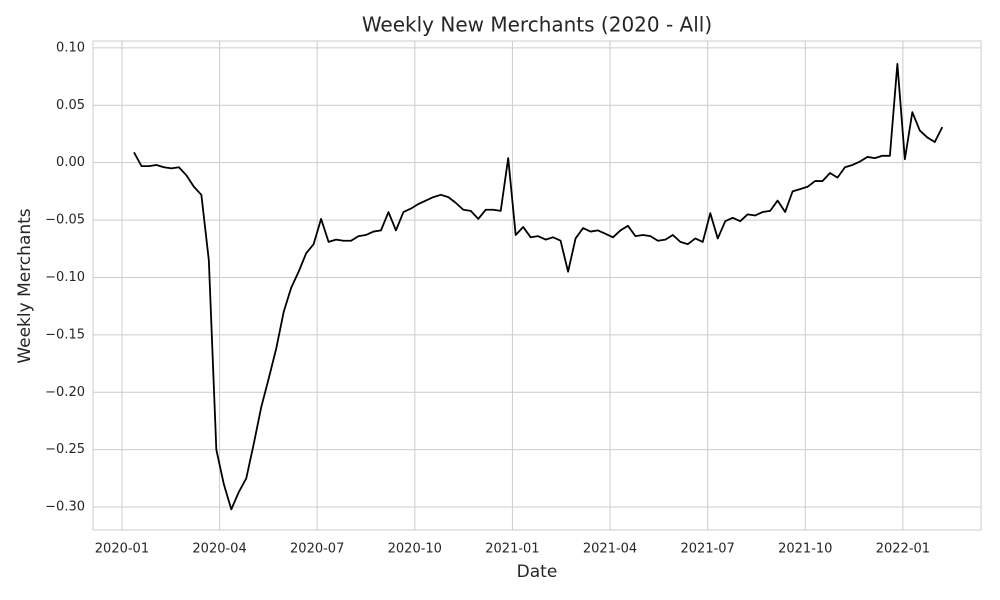 Image resolution: width=1000 pixels, height=600 pixels. I want to click on y-tick-label: 0.05, so click(70, 105).